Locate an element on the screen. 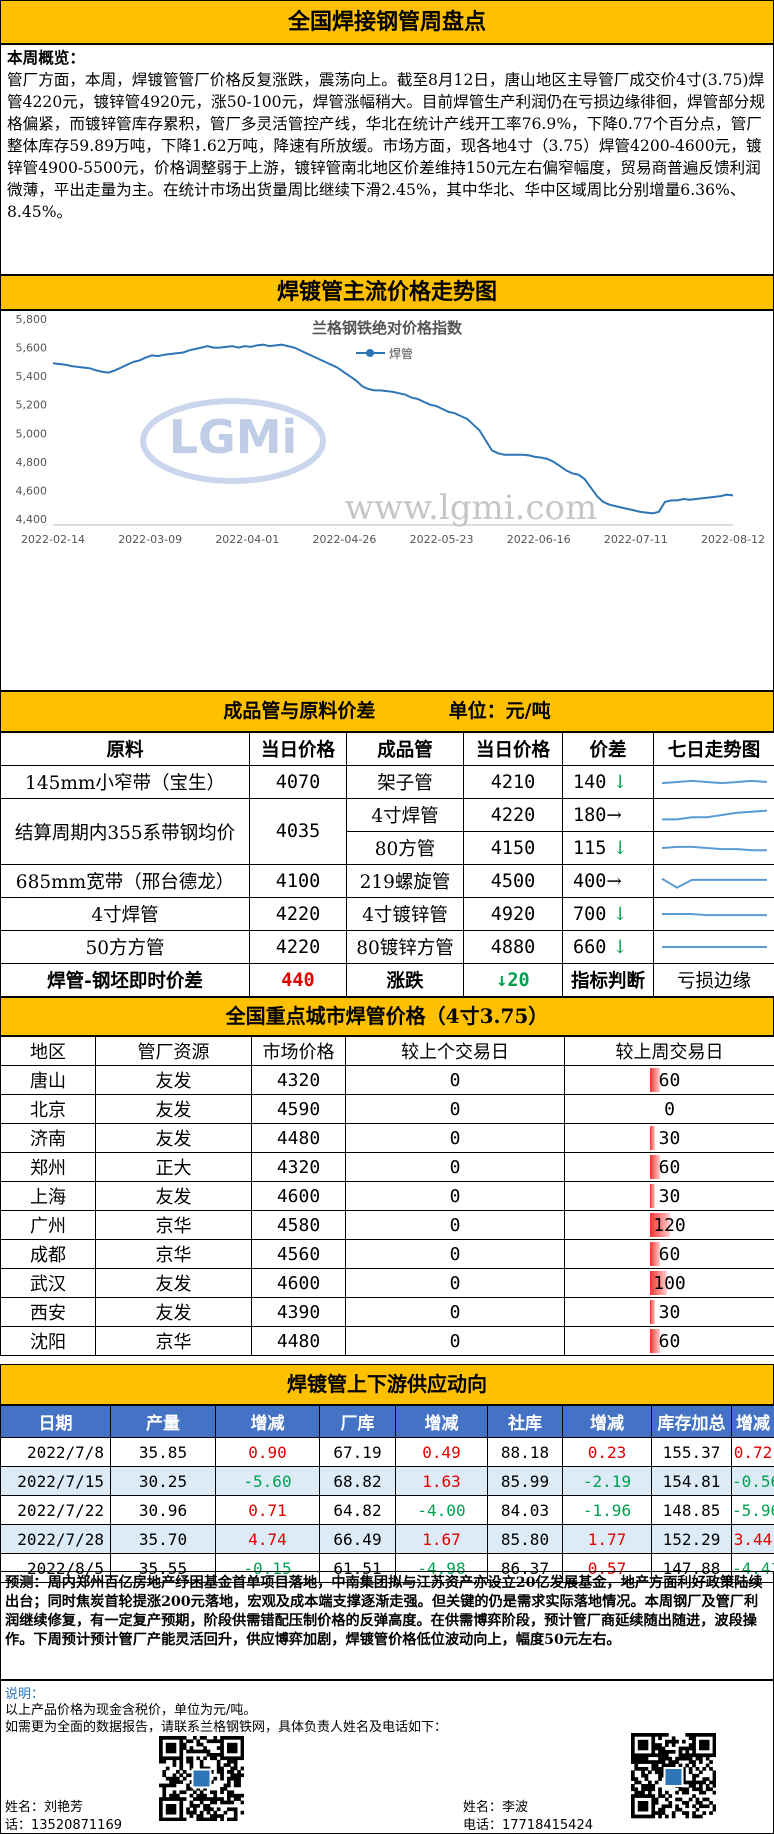 The image size is (774, 1834). supply-date: 2022/8/5 is located at coordinates (55, 1568).